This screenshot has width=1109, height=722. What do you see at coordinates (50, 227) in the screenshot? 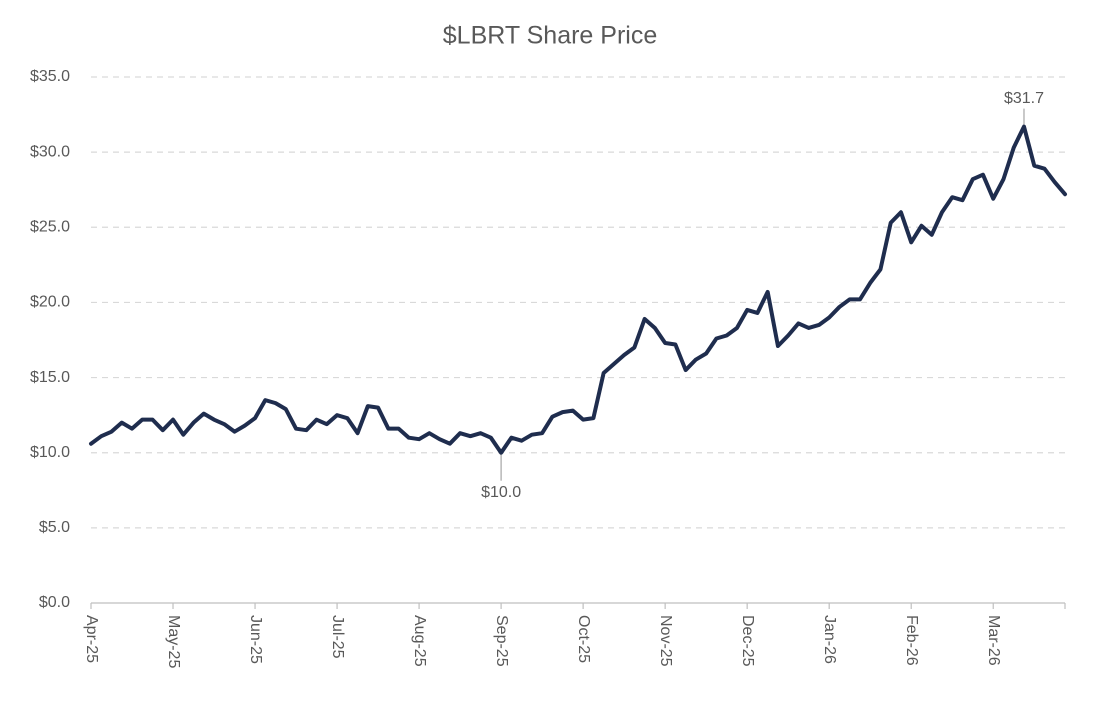
I see `y-tick-label: $25.0` at bounding box center [50, 227].